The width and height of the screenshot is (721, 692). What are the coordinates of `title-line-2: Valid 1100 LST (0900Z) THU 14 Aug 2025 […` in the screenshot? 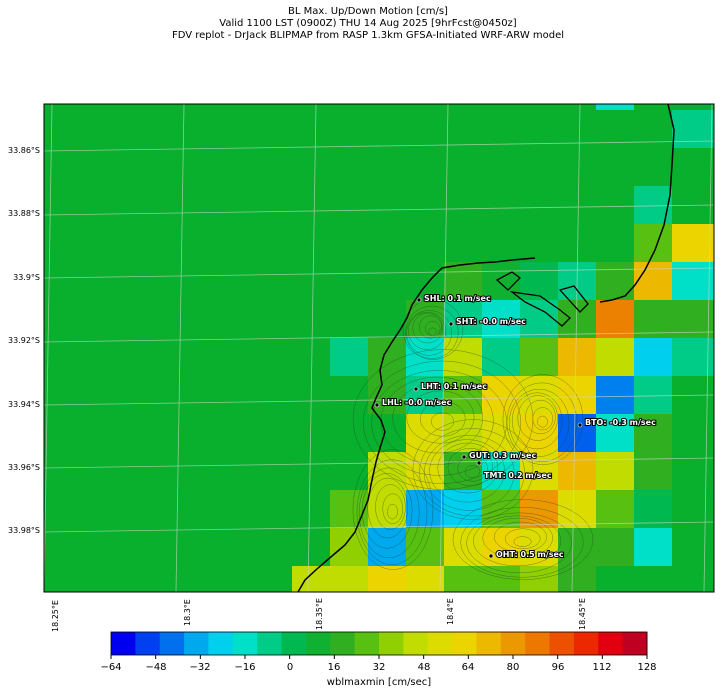 It's located at (368, 23).